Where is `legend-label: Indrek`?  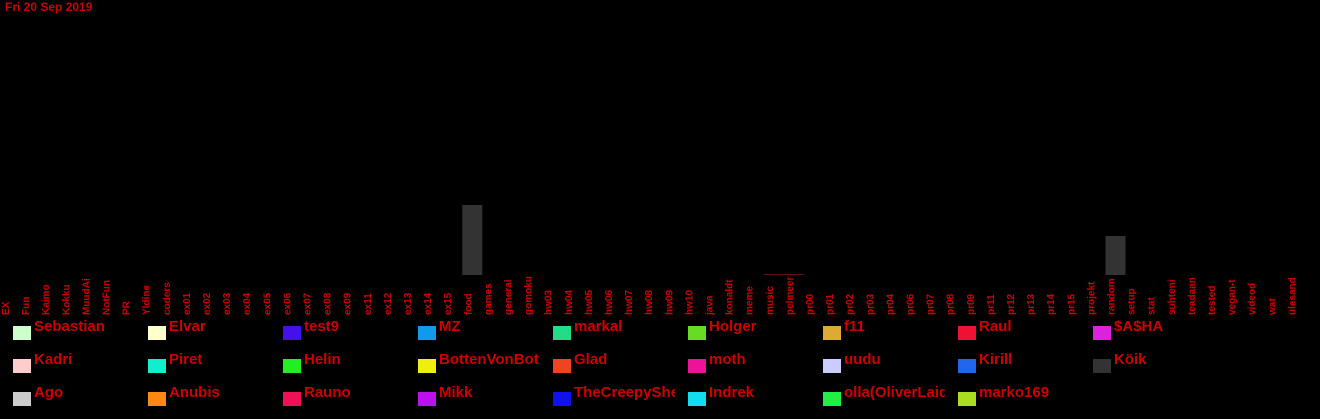
legend-label: Indrek is located at coordinates (732, 392).